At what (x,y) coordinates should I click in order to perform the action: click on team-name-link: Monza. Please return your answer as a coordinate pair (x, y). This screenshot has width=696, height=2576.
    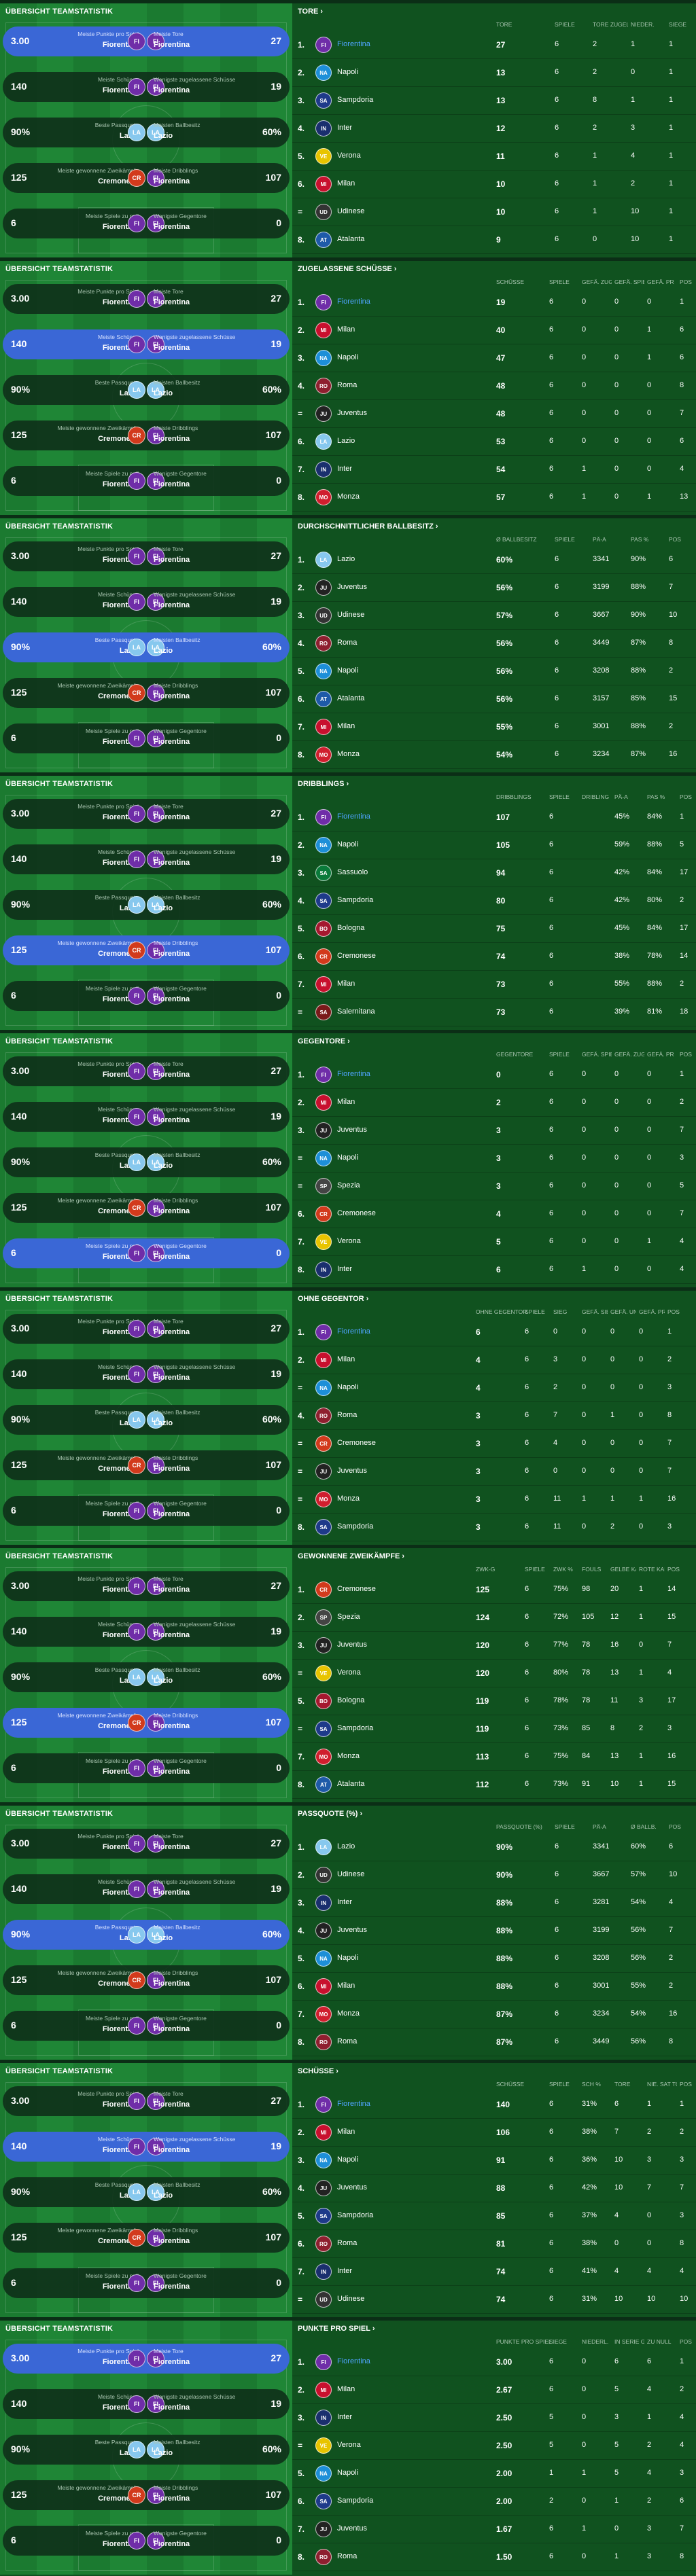
    Looking at the image, I should click on (348, 2014).